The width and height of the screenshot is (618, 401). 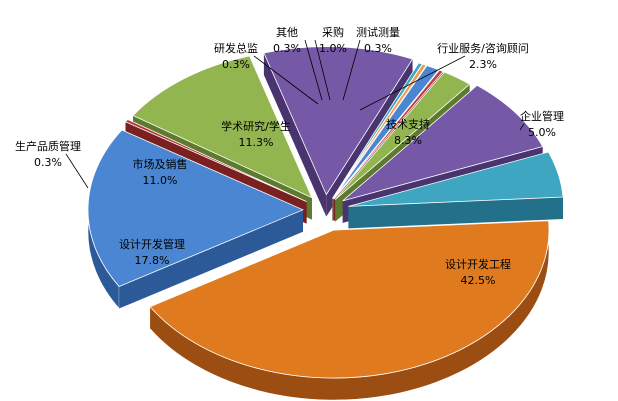 I want to click on slice-label-value: 11.3%, so click(x=256, y=142).